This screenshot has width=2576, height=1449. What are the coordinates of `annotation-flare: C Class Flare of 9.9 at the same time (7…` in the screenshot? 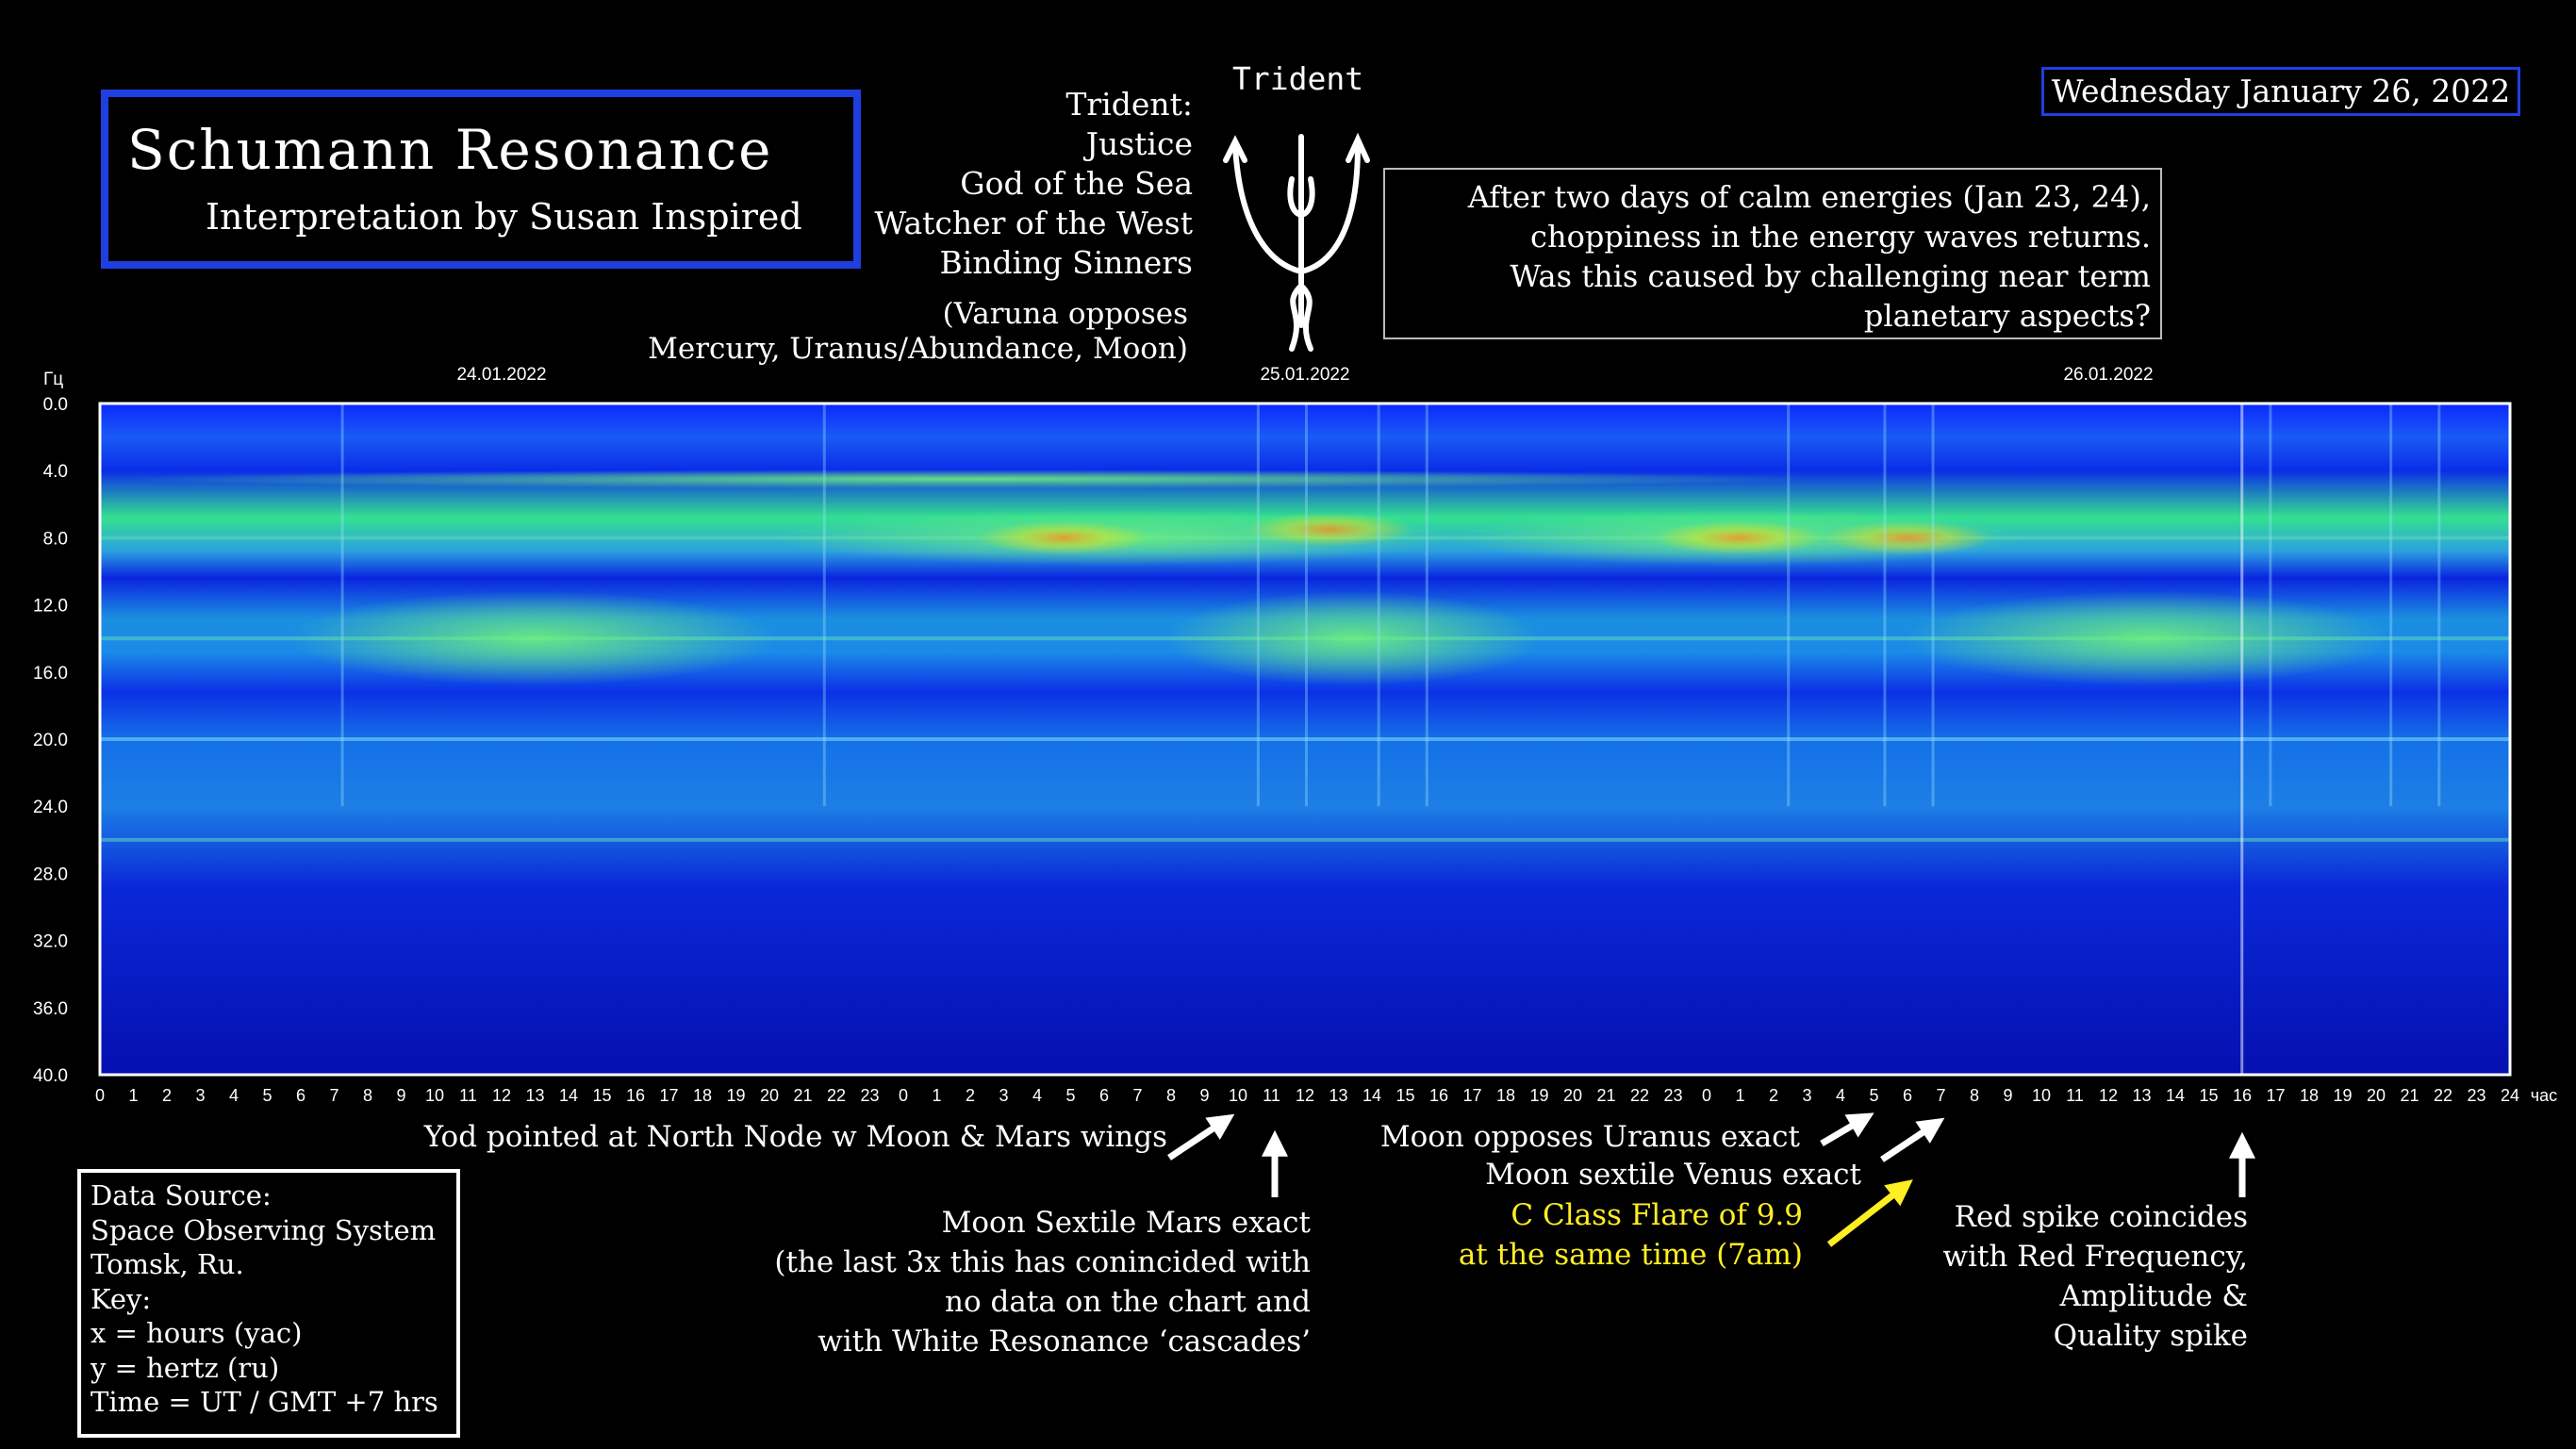 It's located at (1631, 1235).